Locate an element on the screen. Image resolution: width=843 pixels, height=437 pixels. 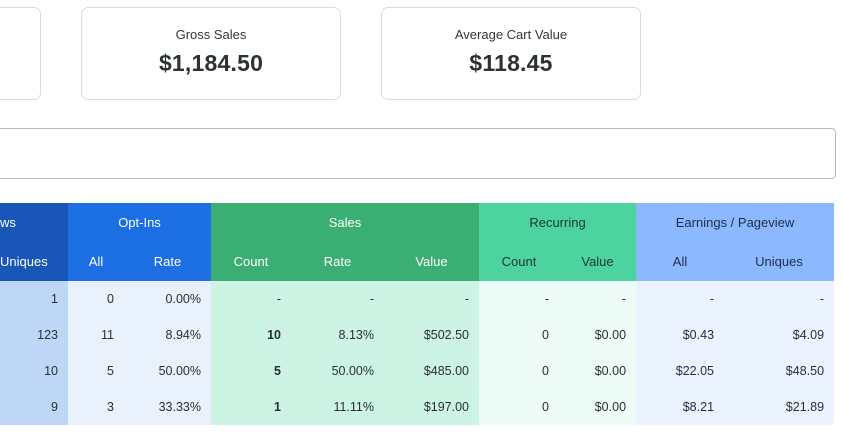
cell-sales-value: $485.00 is located at coordinates (431, 371).